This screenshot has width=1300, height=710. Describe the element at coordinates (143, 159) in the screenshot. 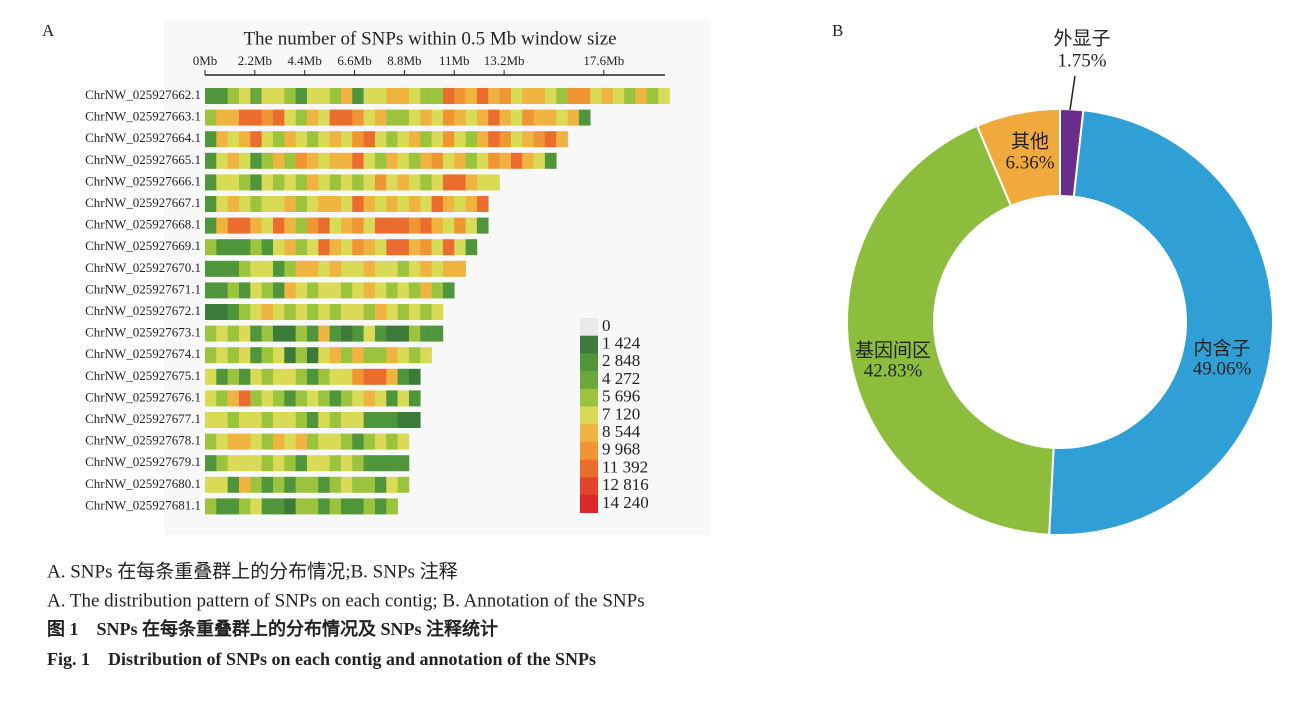

I see `row-label: ChrNW_025927665.1` at that location.